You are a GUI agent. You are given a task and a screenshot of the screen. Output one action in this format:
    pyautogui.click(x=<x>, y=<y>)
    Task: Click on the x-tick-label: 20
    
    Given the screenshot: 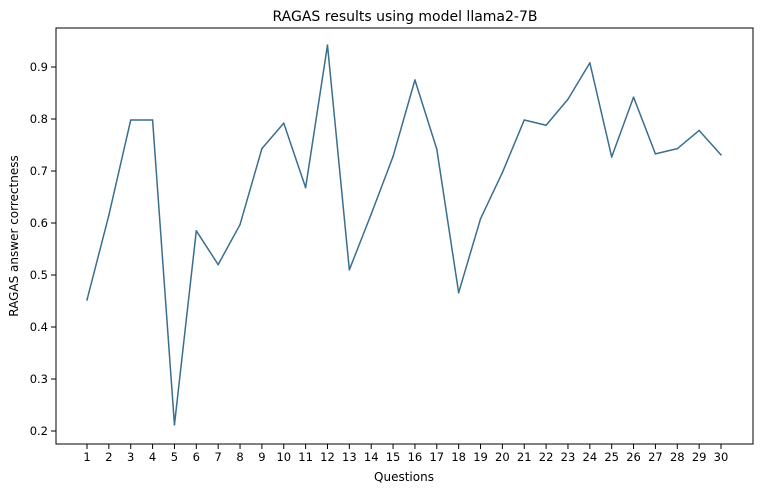 What is the action you would take?
    pyautogui.click(x=502, y=457)
    